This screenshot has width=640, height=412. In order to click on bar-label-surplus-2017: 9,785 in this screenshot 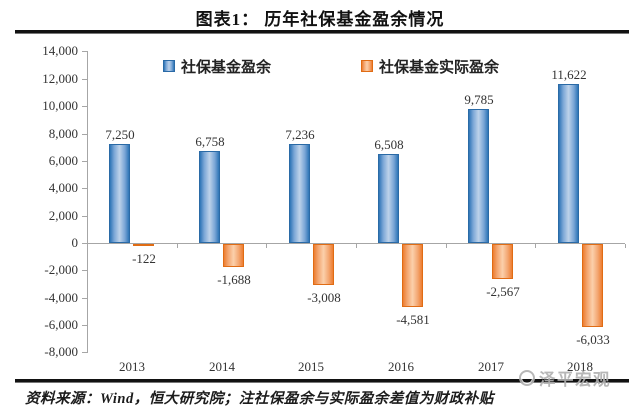, I will do `click(479, 99)`.